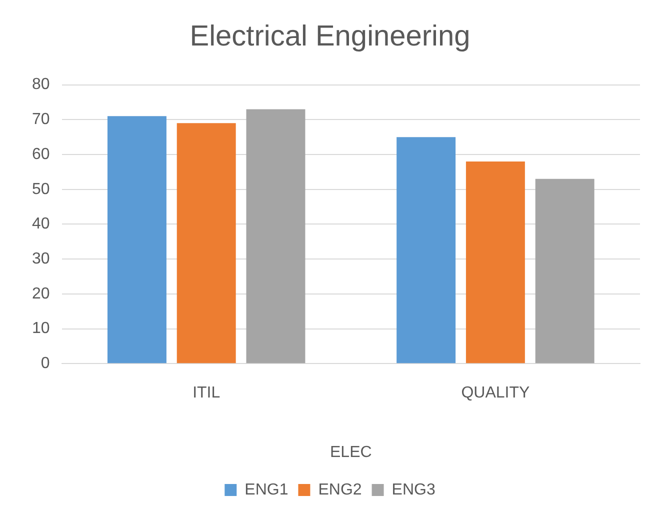 This screenshot has height=523, width=660. Describe the element at coordinates (41, 119) in the screenshot. I see `y-tick-label: 70` at that location.